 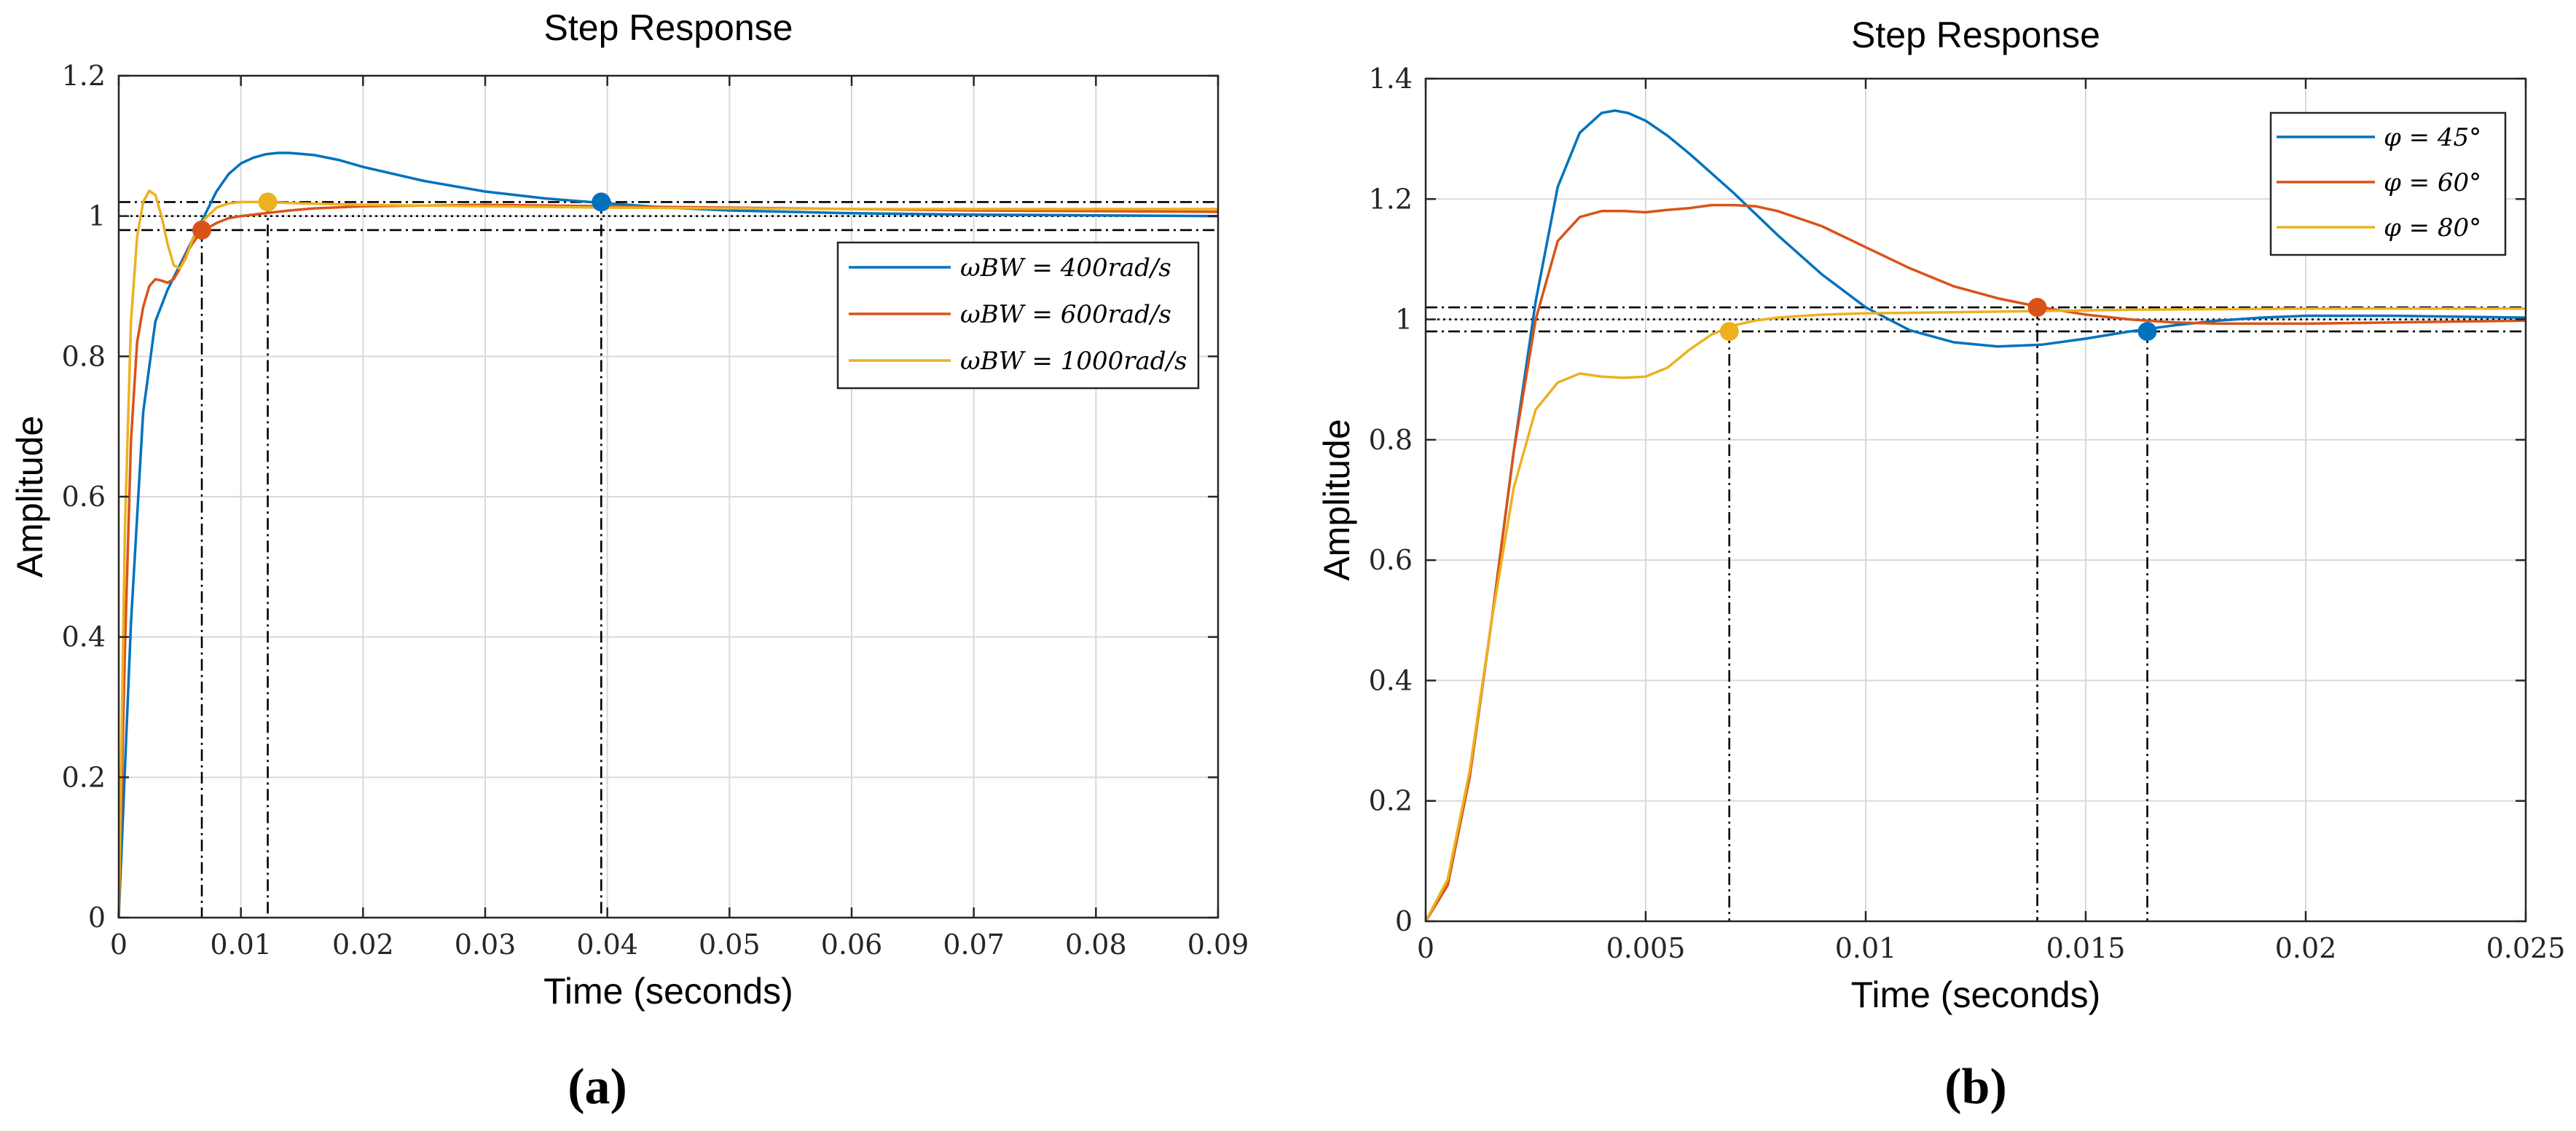 I want to click on x-tick-label: 0.07, so click(x=974, y=945).